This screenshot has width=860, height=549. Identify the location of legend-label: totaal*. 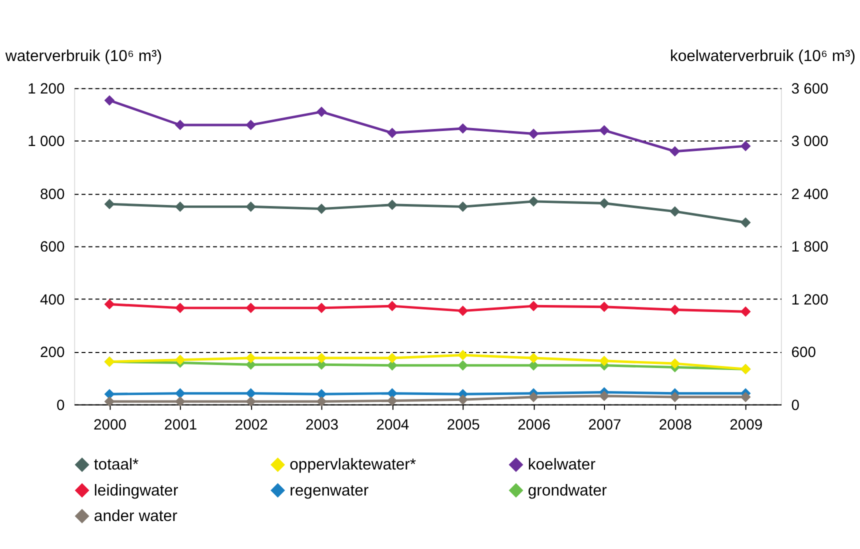
(116, 465).